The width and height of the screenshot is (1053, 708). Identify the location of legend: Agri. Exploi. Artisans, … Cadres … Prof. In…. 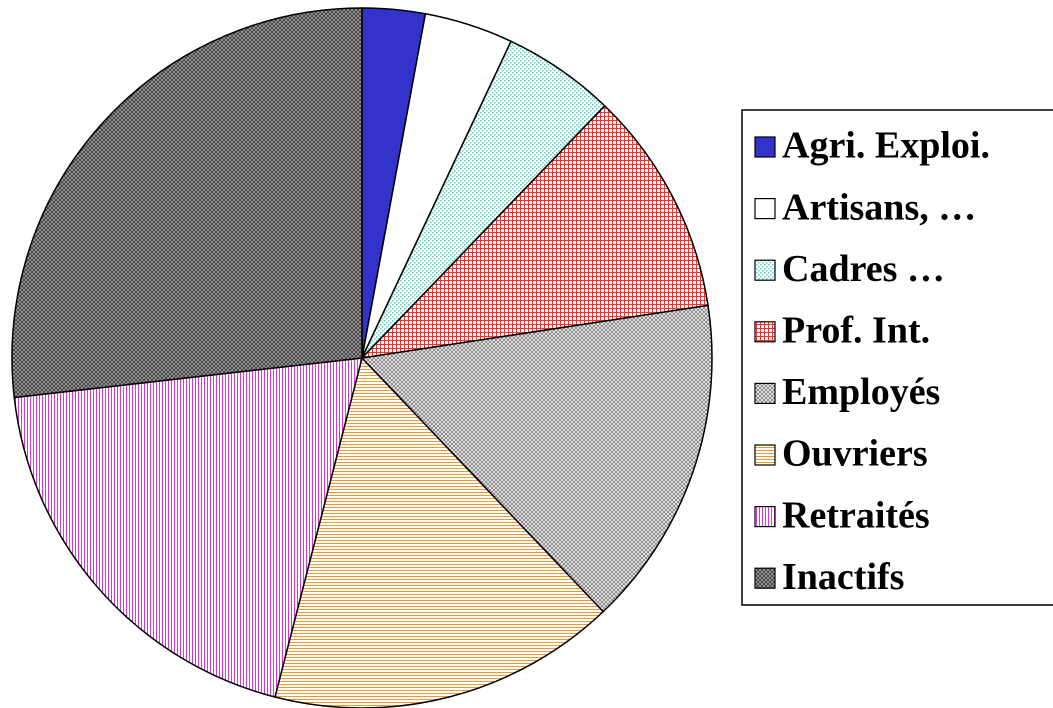
(872, 361).